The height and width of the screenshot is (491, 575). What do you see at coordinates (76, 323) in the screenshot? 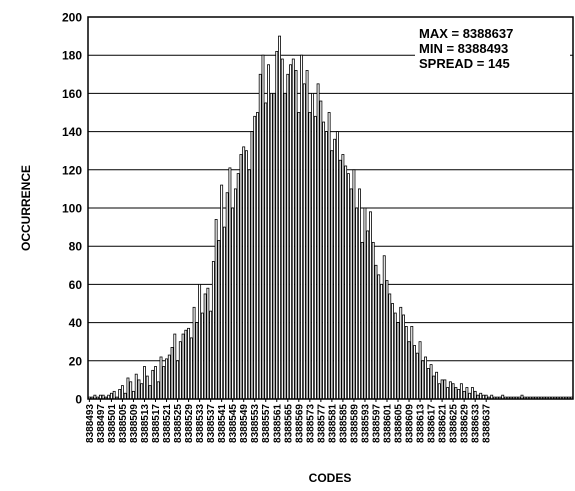
I see `y-tick-label: 40` at bounding box center [76, 323].